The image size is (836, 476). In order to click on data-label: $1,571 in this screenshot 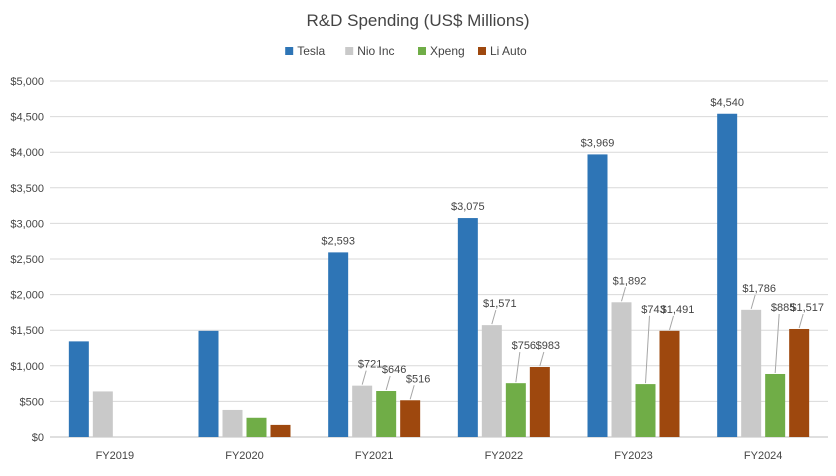, I will do `click(500, 304)`.